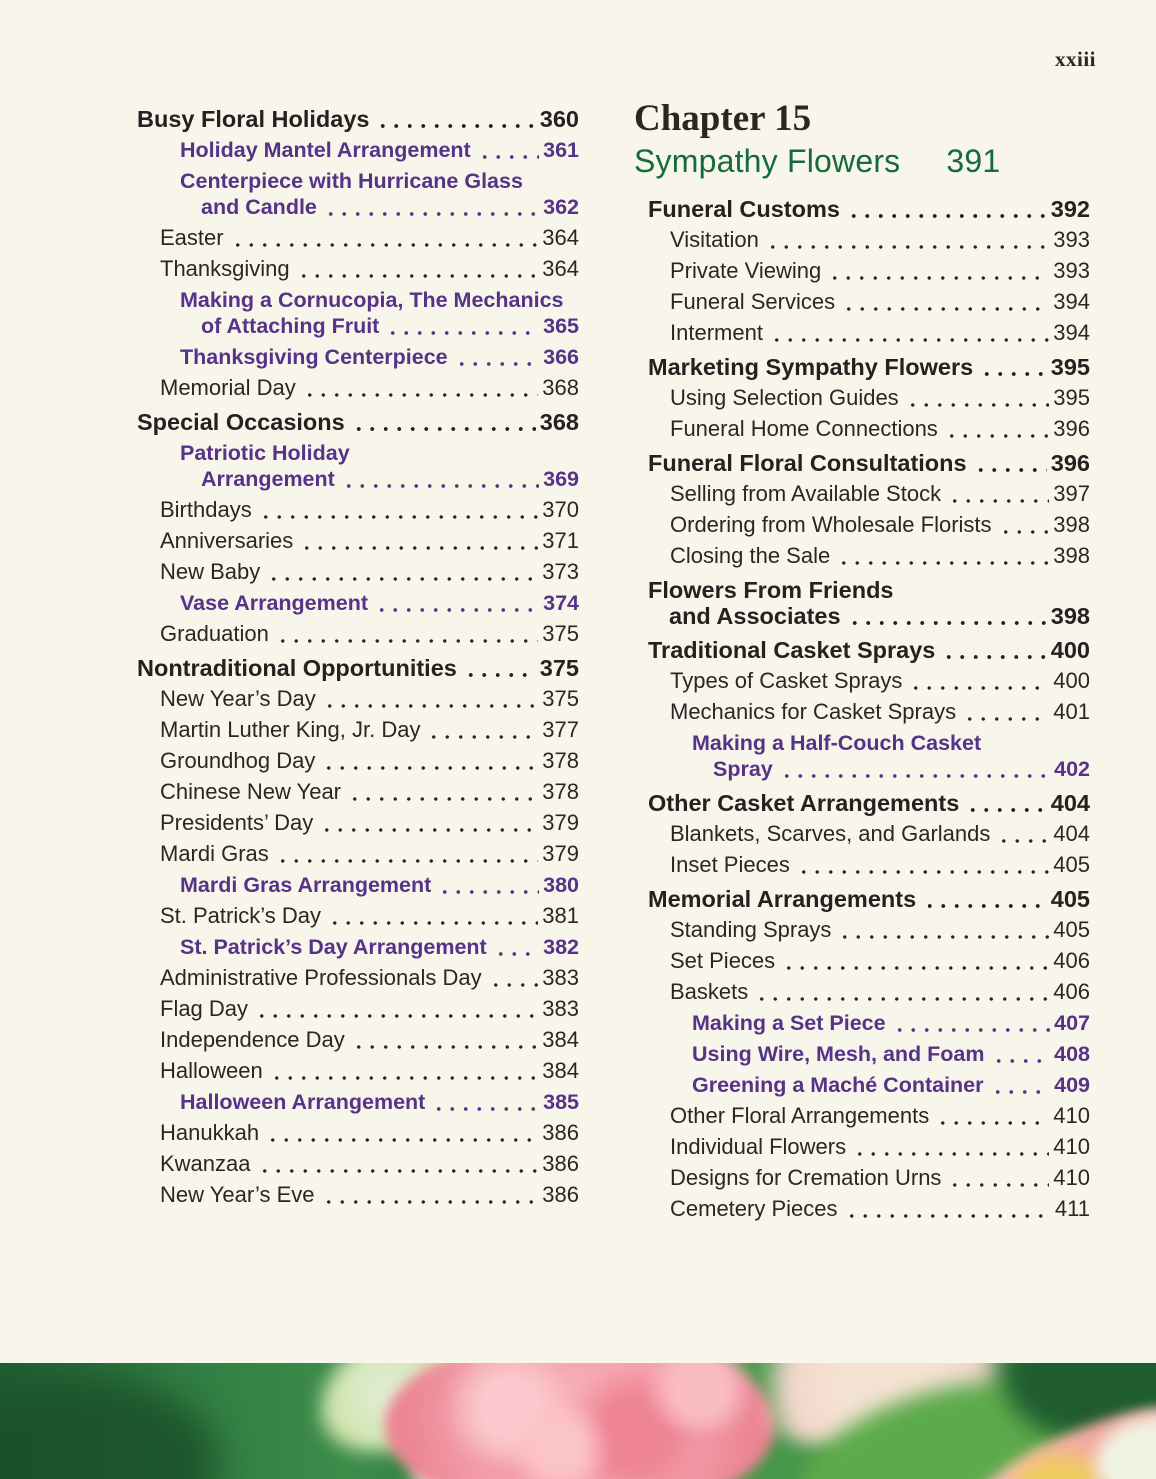  What do you see at coordinates (891, 756) in the screenshot?
I see `toc-entry: Making a Half-Couch Casket Spray 402` at bounding box center [891, 756].